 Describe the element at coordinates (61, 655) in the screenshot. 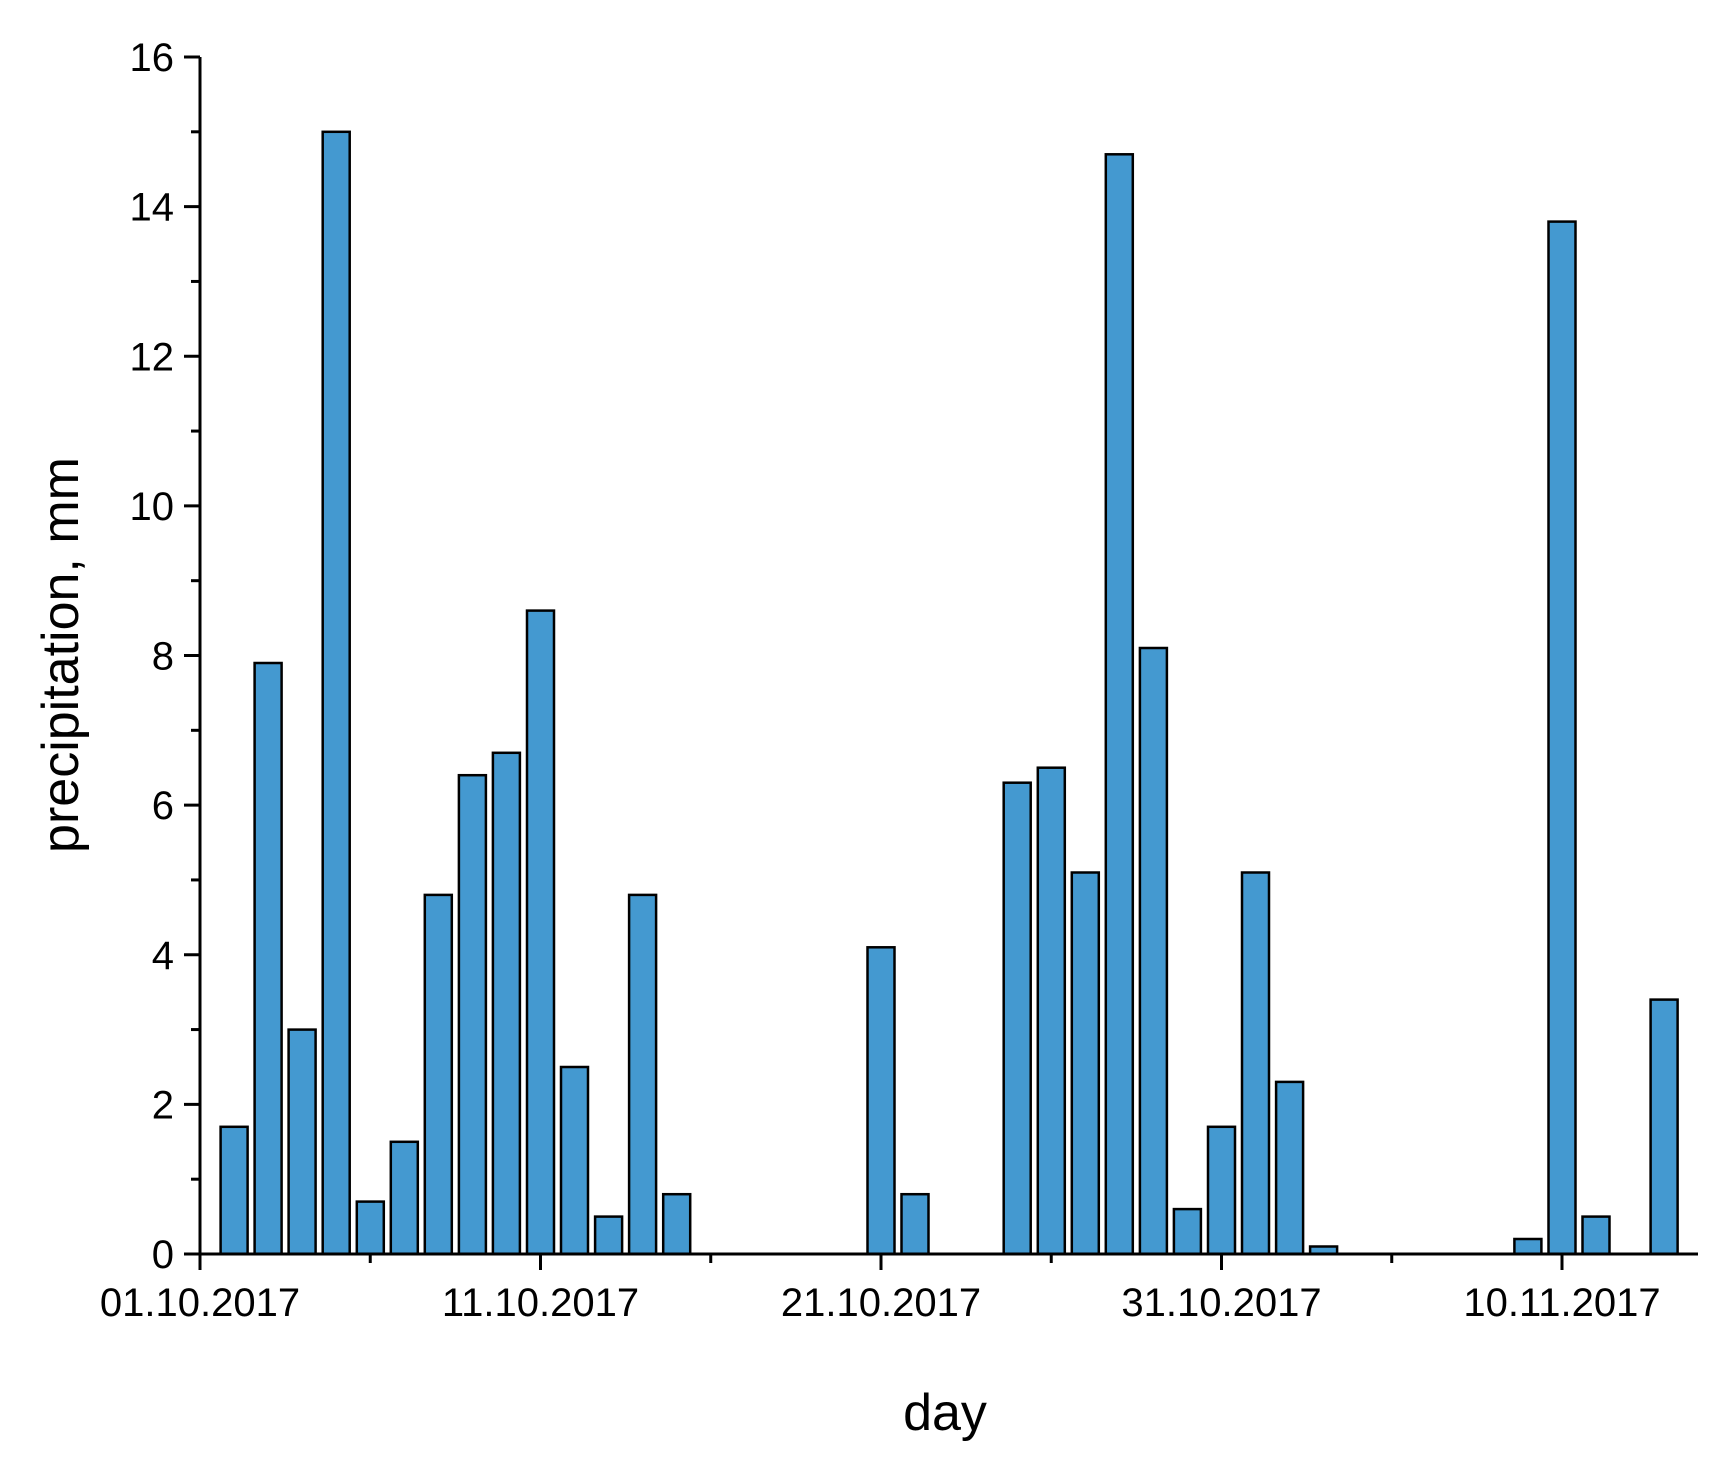

I see `y-axis-title: precipitation, mm` at that location.